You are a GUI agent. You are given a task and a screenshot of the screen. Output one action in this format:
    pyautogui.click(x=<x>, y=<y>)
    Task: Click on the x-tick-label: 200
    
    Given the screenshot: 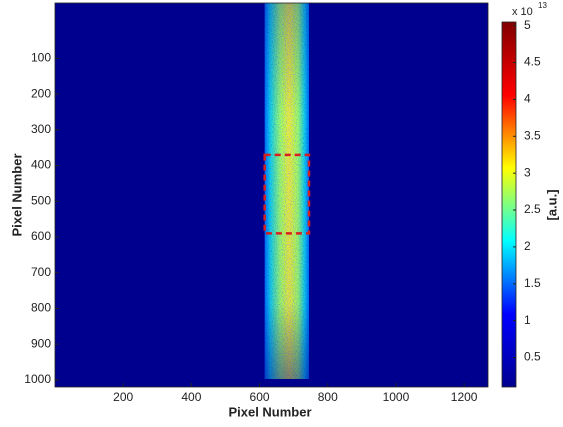 What is the action you would take?
    pyautogui.click(x=123, y=397)
    